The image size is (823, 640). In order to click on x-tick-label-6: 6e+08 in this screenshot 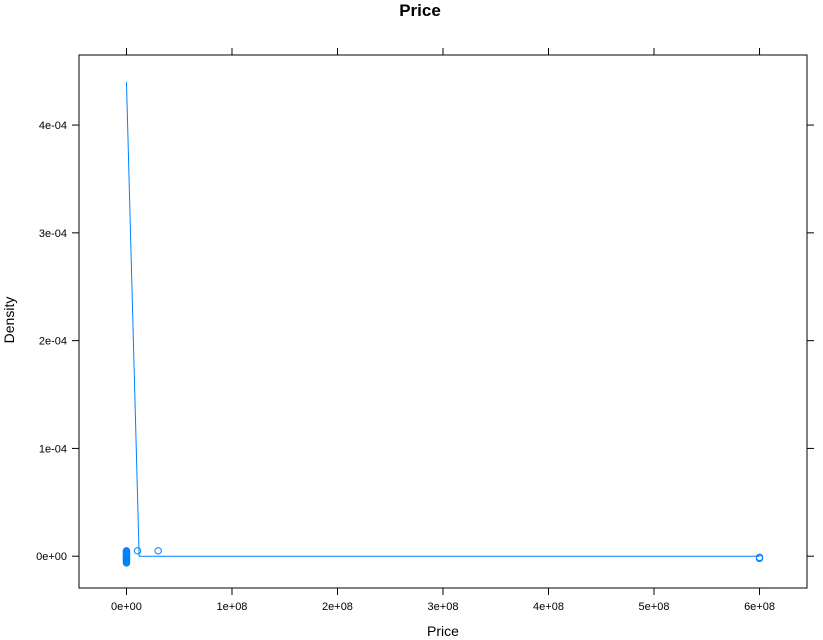, I will do `click(759, 607)`.